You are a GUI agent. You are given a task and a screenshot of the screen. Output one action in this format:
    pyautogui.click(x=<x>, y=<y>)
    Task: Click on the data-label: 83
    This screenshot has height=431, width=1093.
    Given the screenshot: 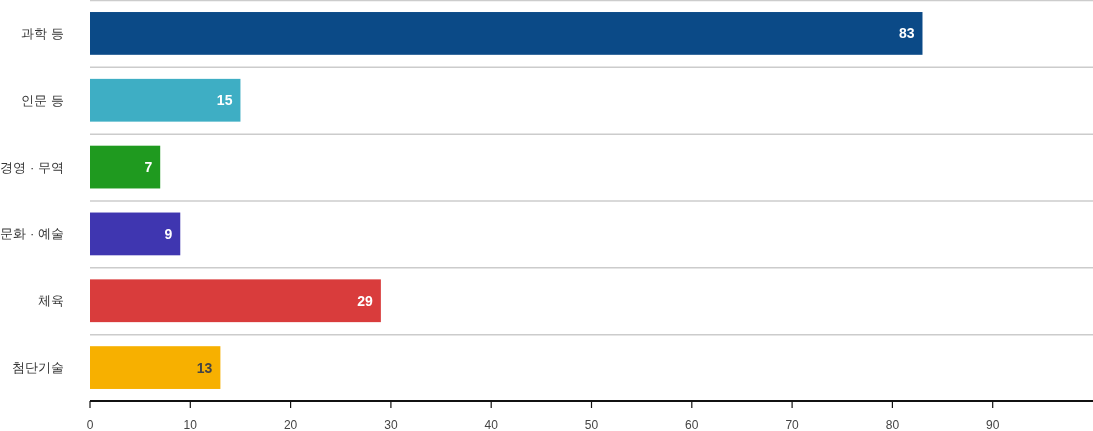 What is the action you would take?
    pyautogui.click(x=906, y=33)
    